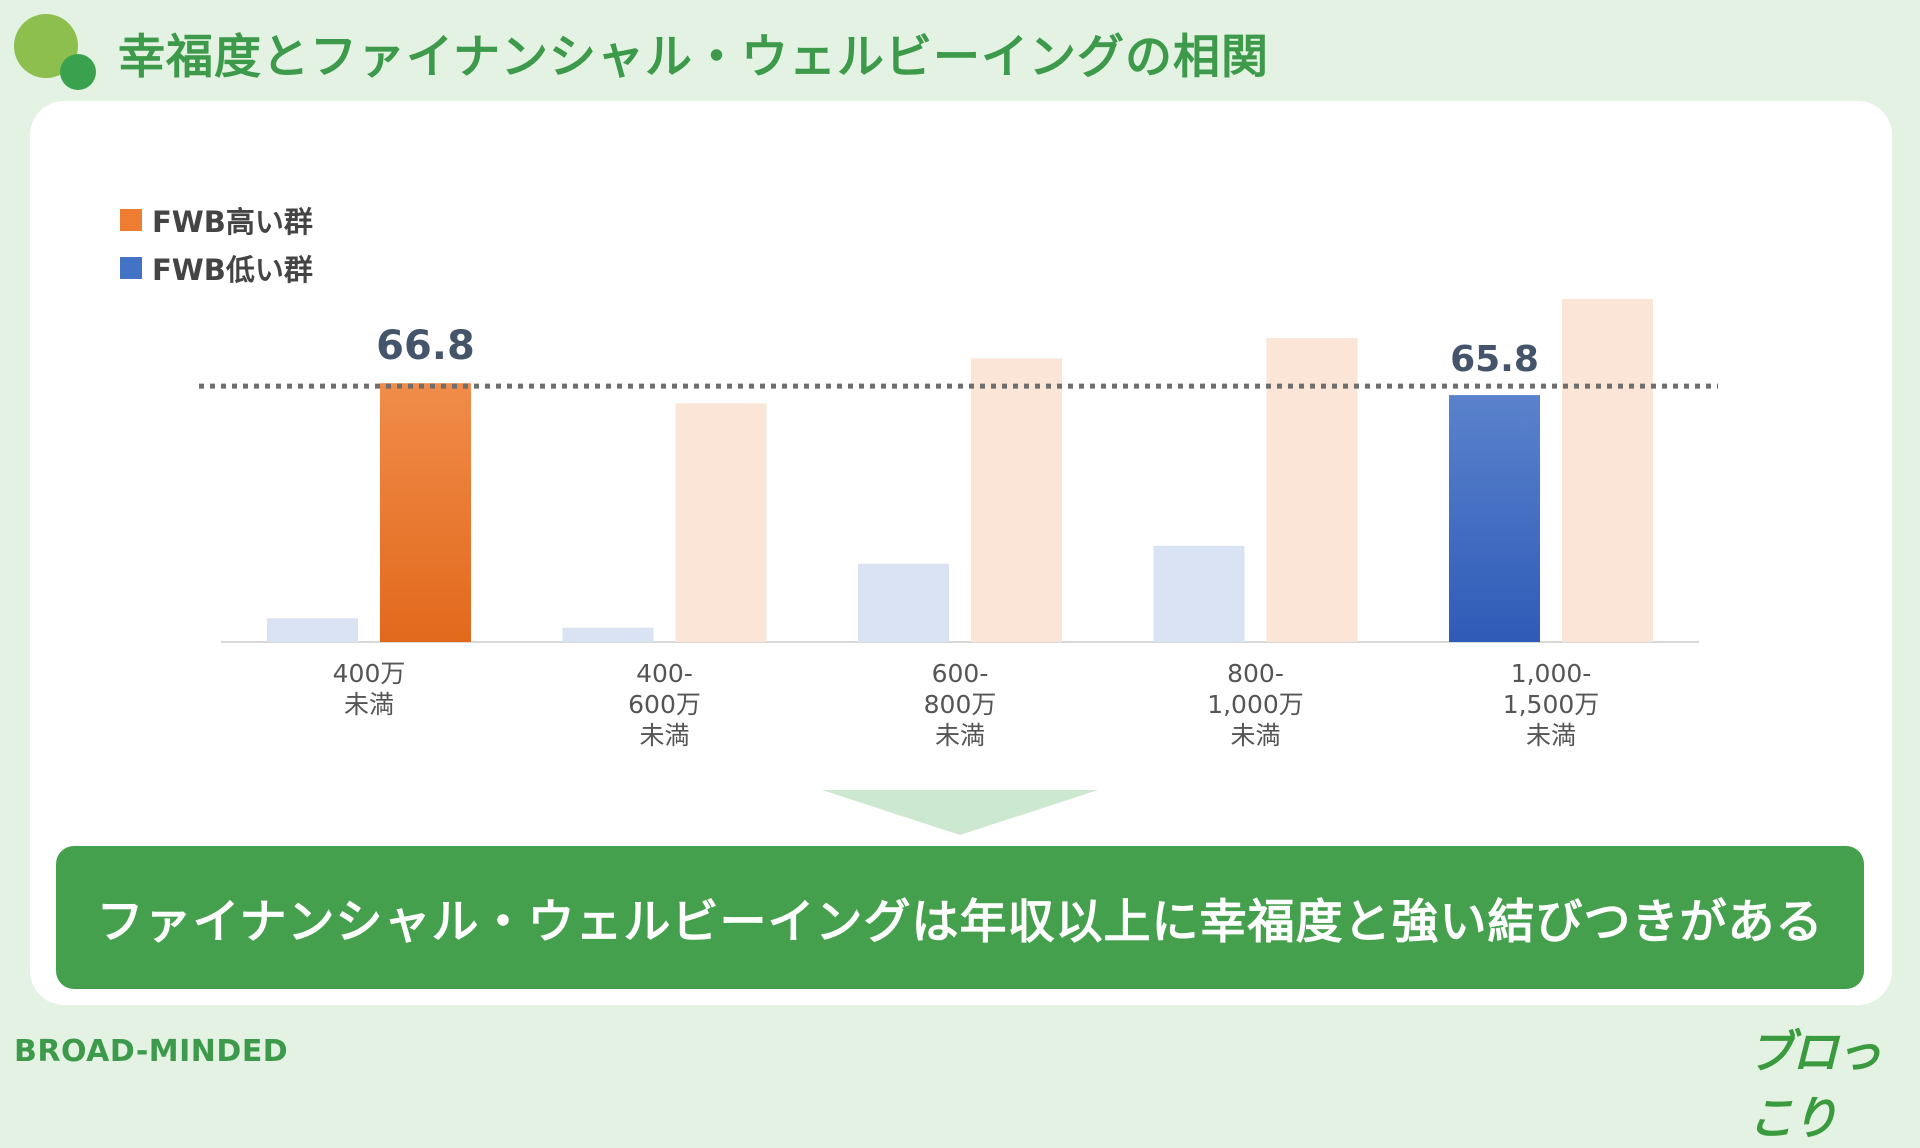  I want to click on chart-legend: FWB高い群 FWB低い群, so click(216, 244).